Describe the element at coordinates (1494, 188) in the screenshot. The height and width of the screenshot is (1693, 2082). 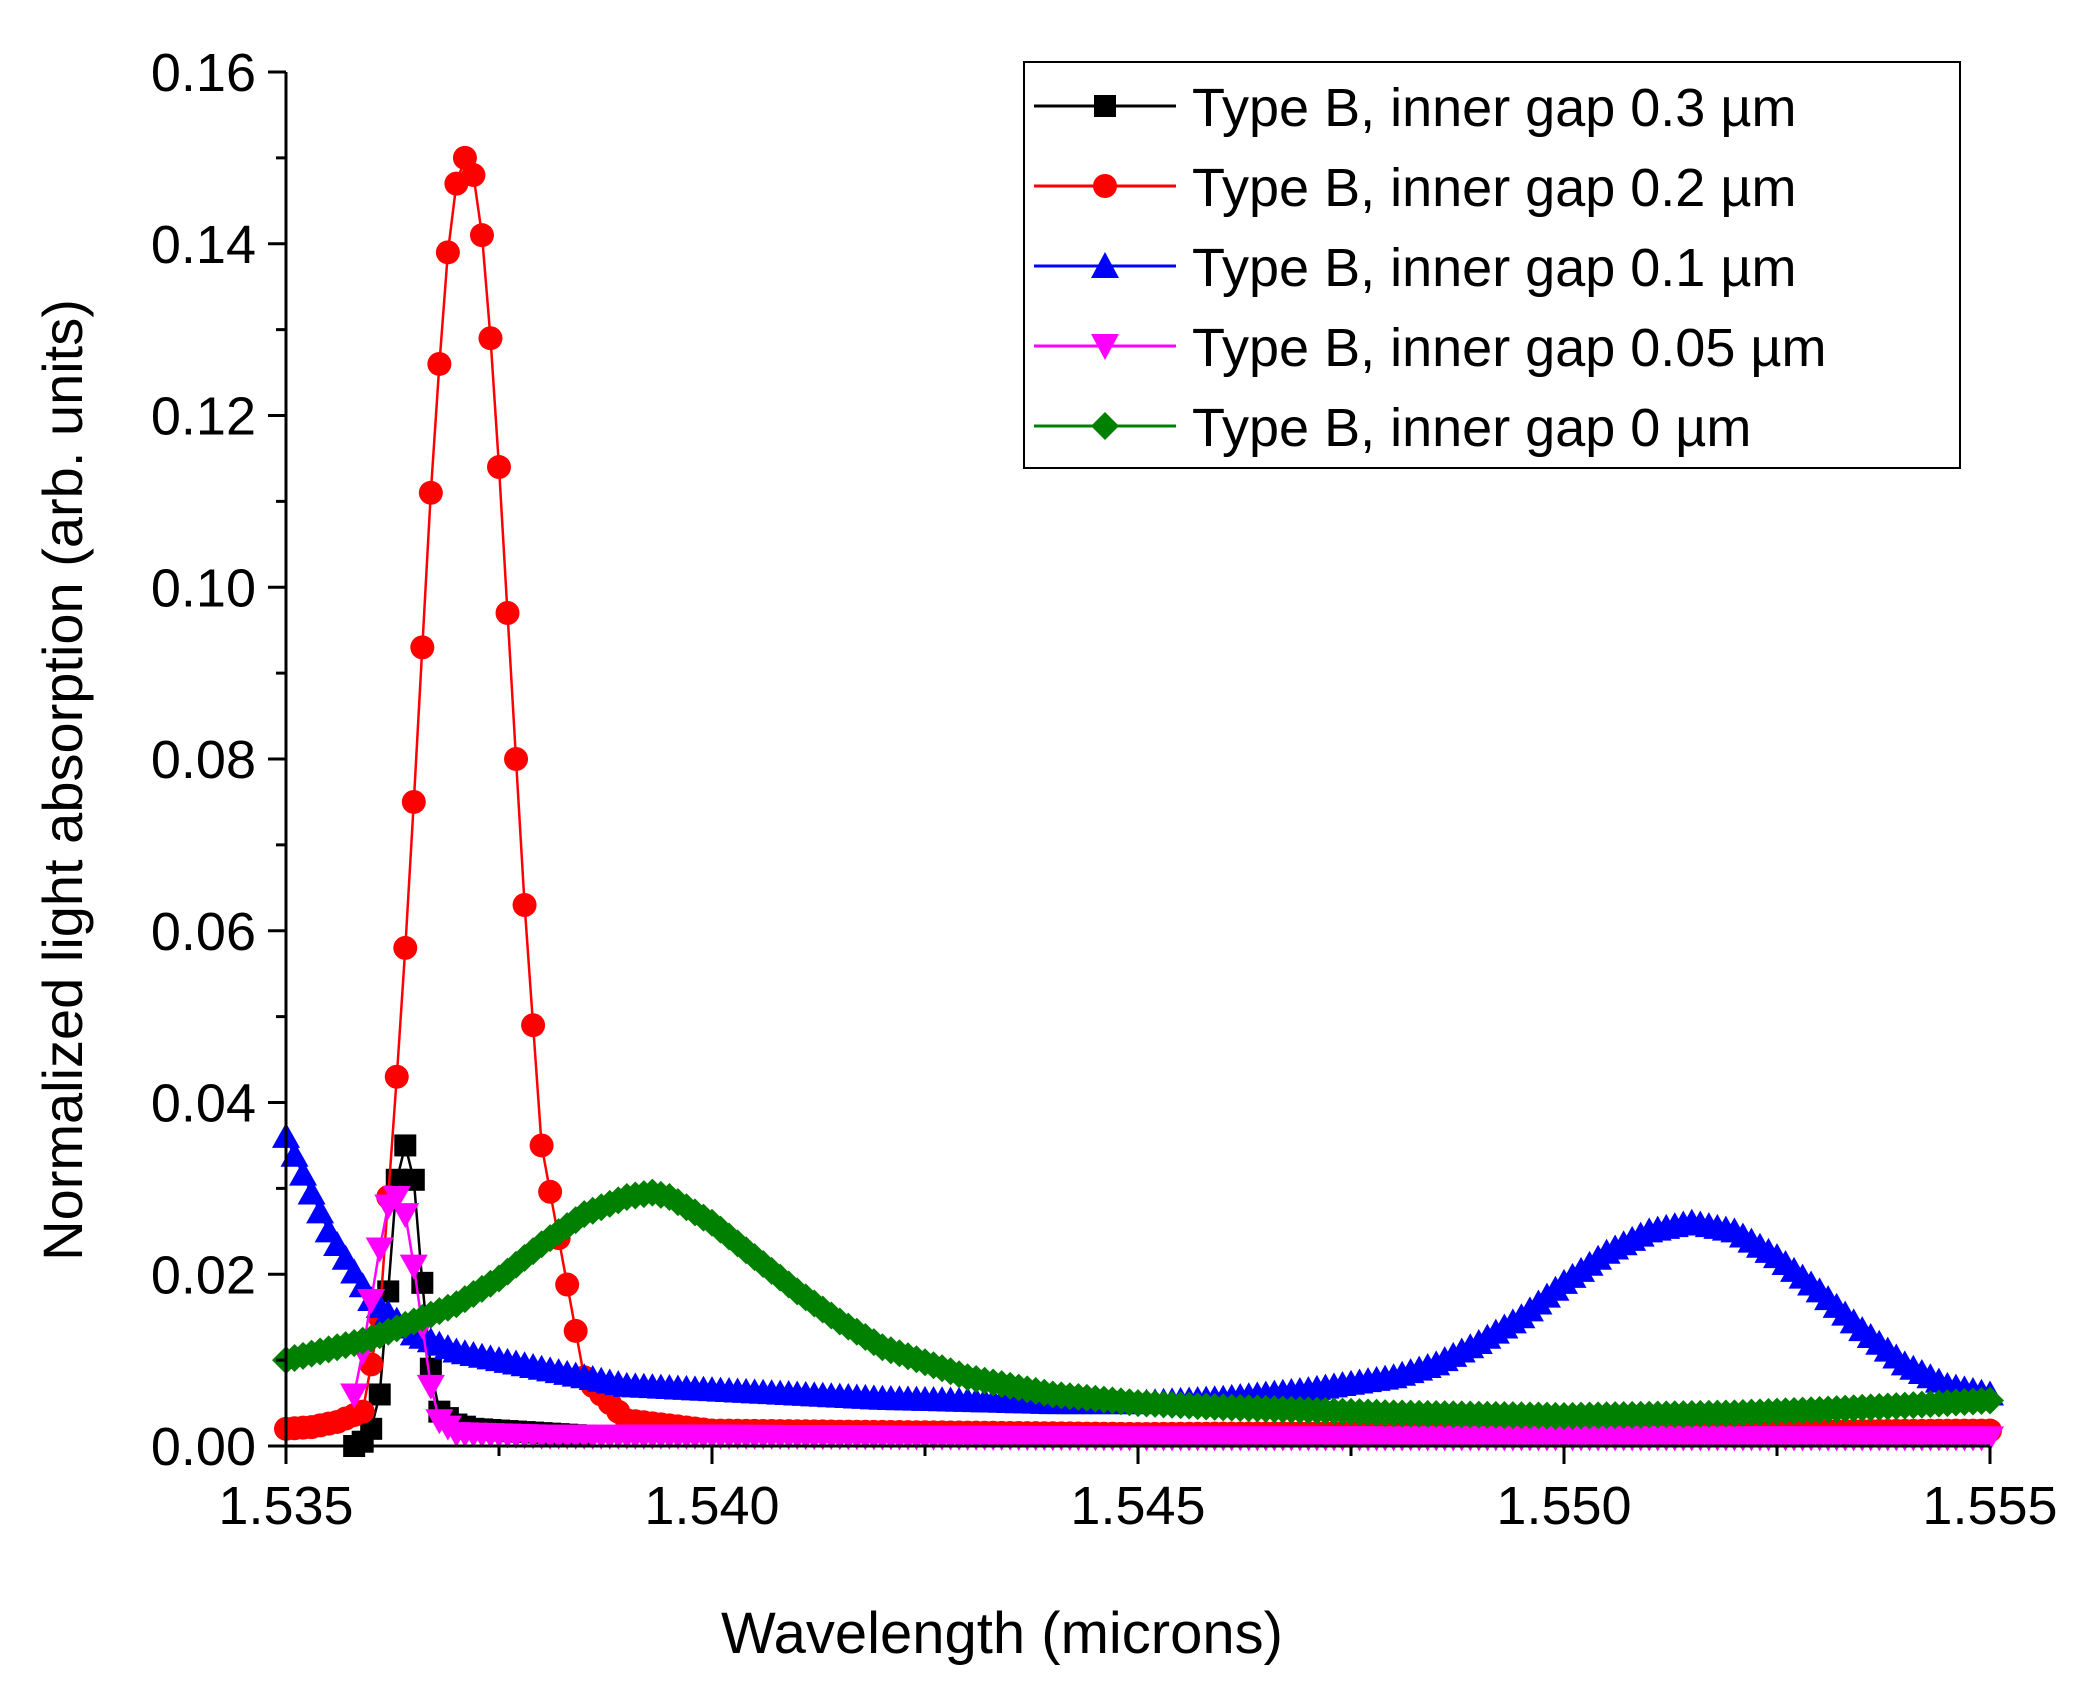
I see `legend-label-1: Type B, inner gap 0.2 µm` at that location.